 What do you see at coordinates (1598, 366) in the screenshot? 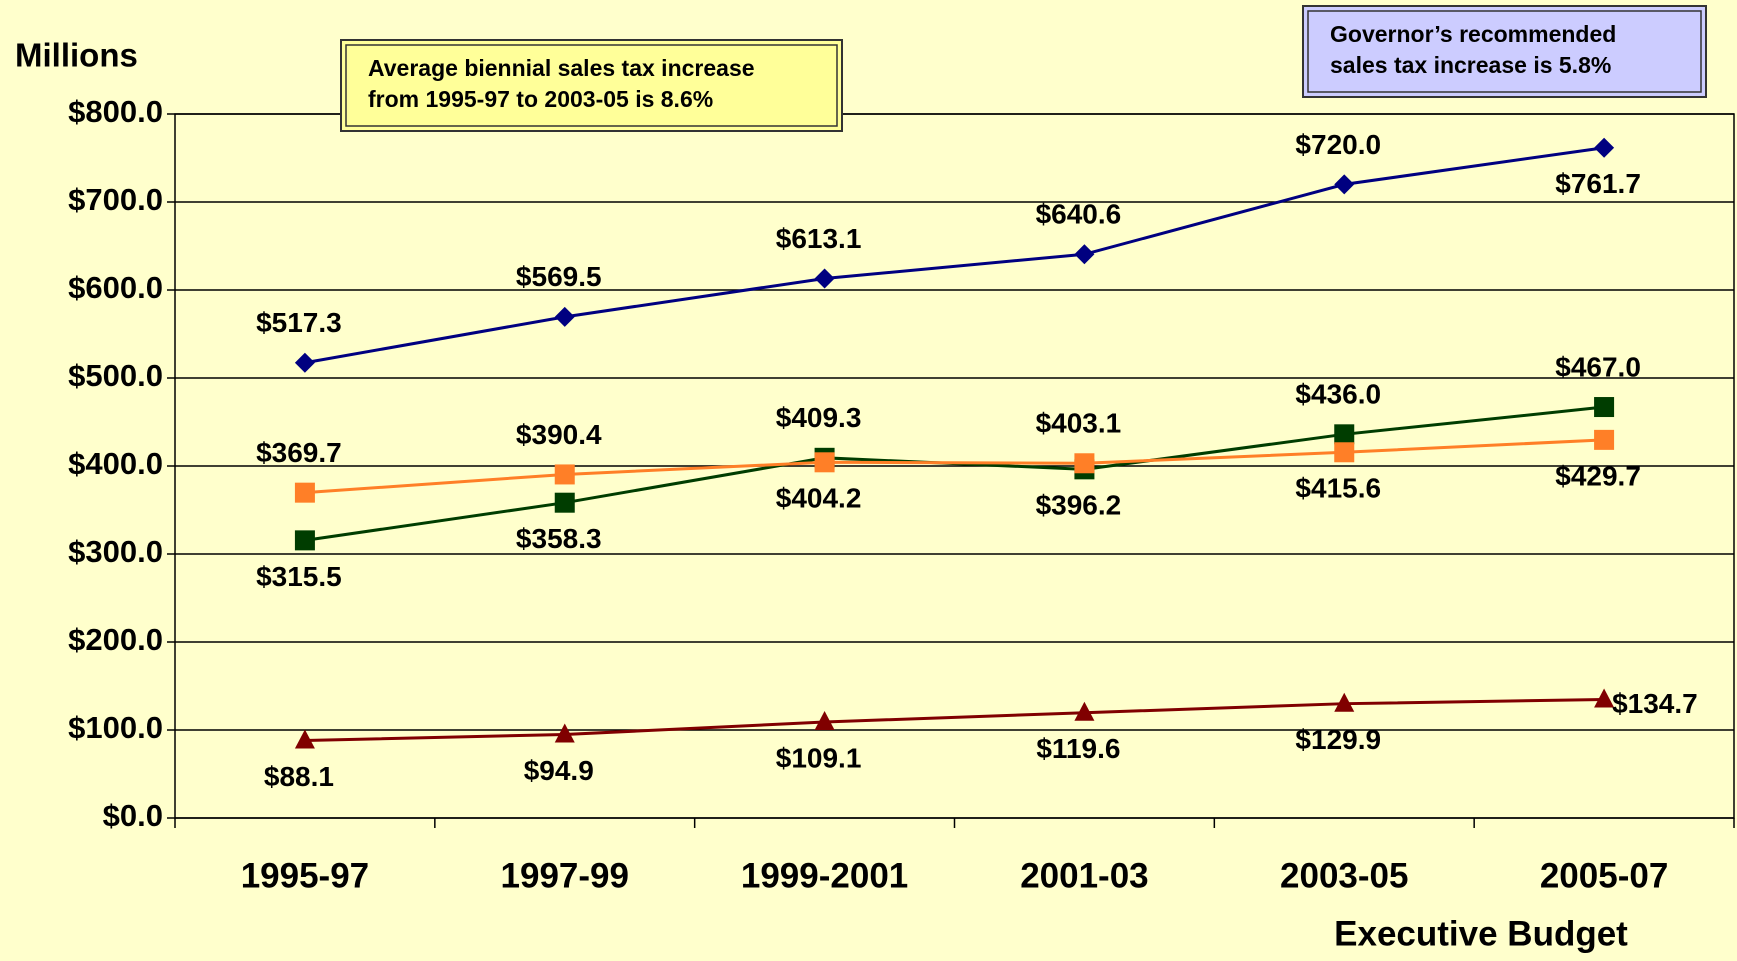
I see `value-label: $467.0` at bounding box center [1598, 366].